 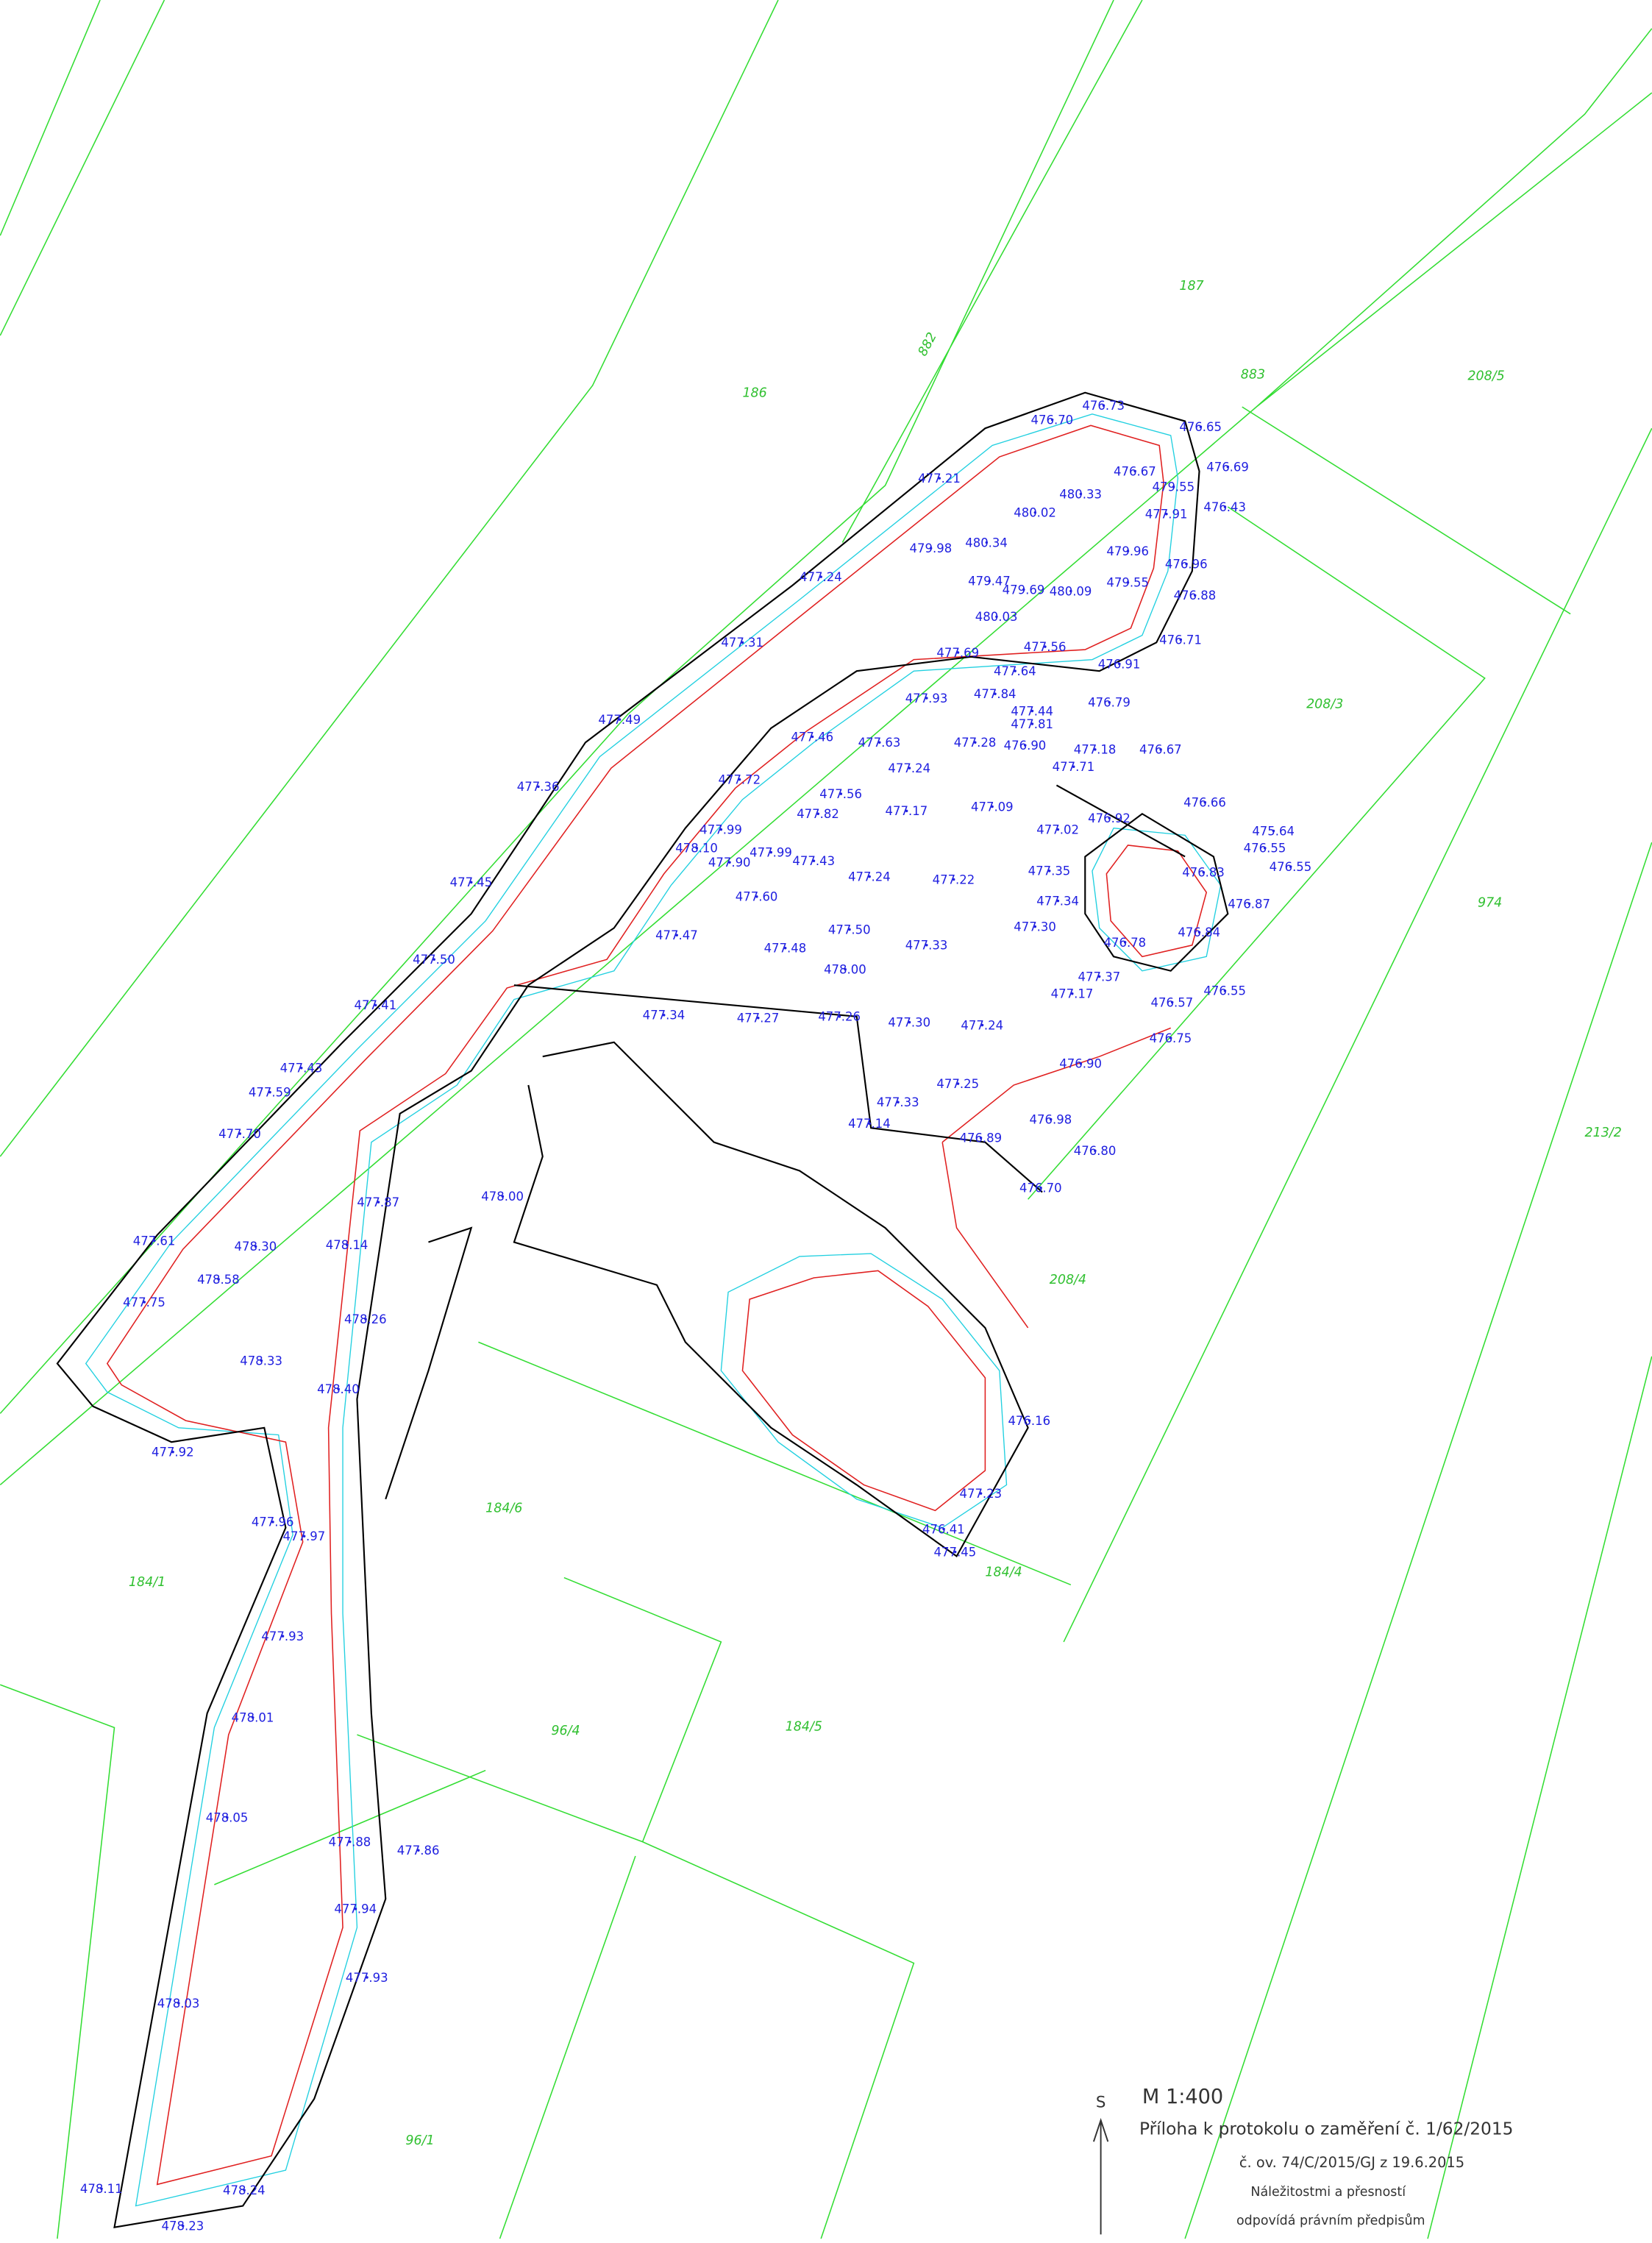 What do you see at coordinates (1490, 903) in the screenshot?
I see `parcel-label: 974` at bounding box center [1490, 903].